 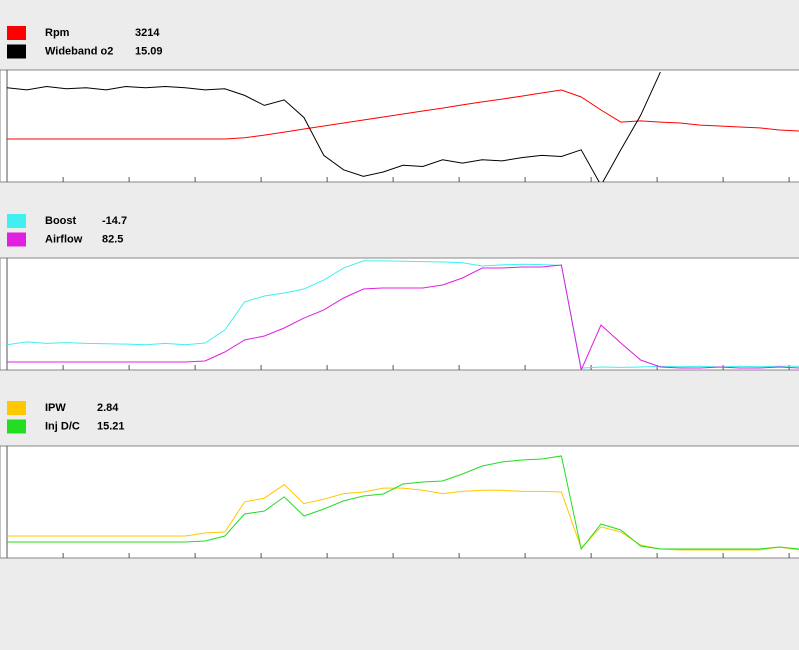 What do you see at coordinates (114, 221) in the screenshot?
I see `legend-value: -14.7` at bounding box center [114, 221].